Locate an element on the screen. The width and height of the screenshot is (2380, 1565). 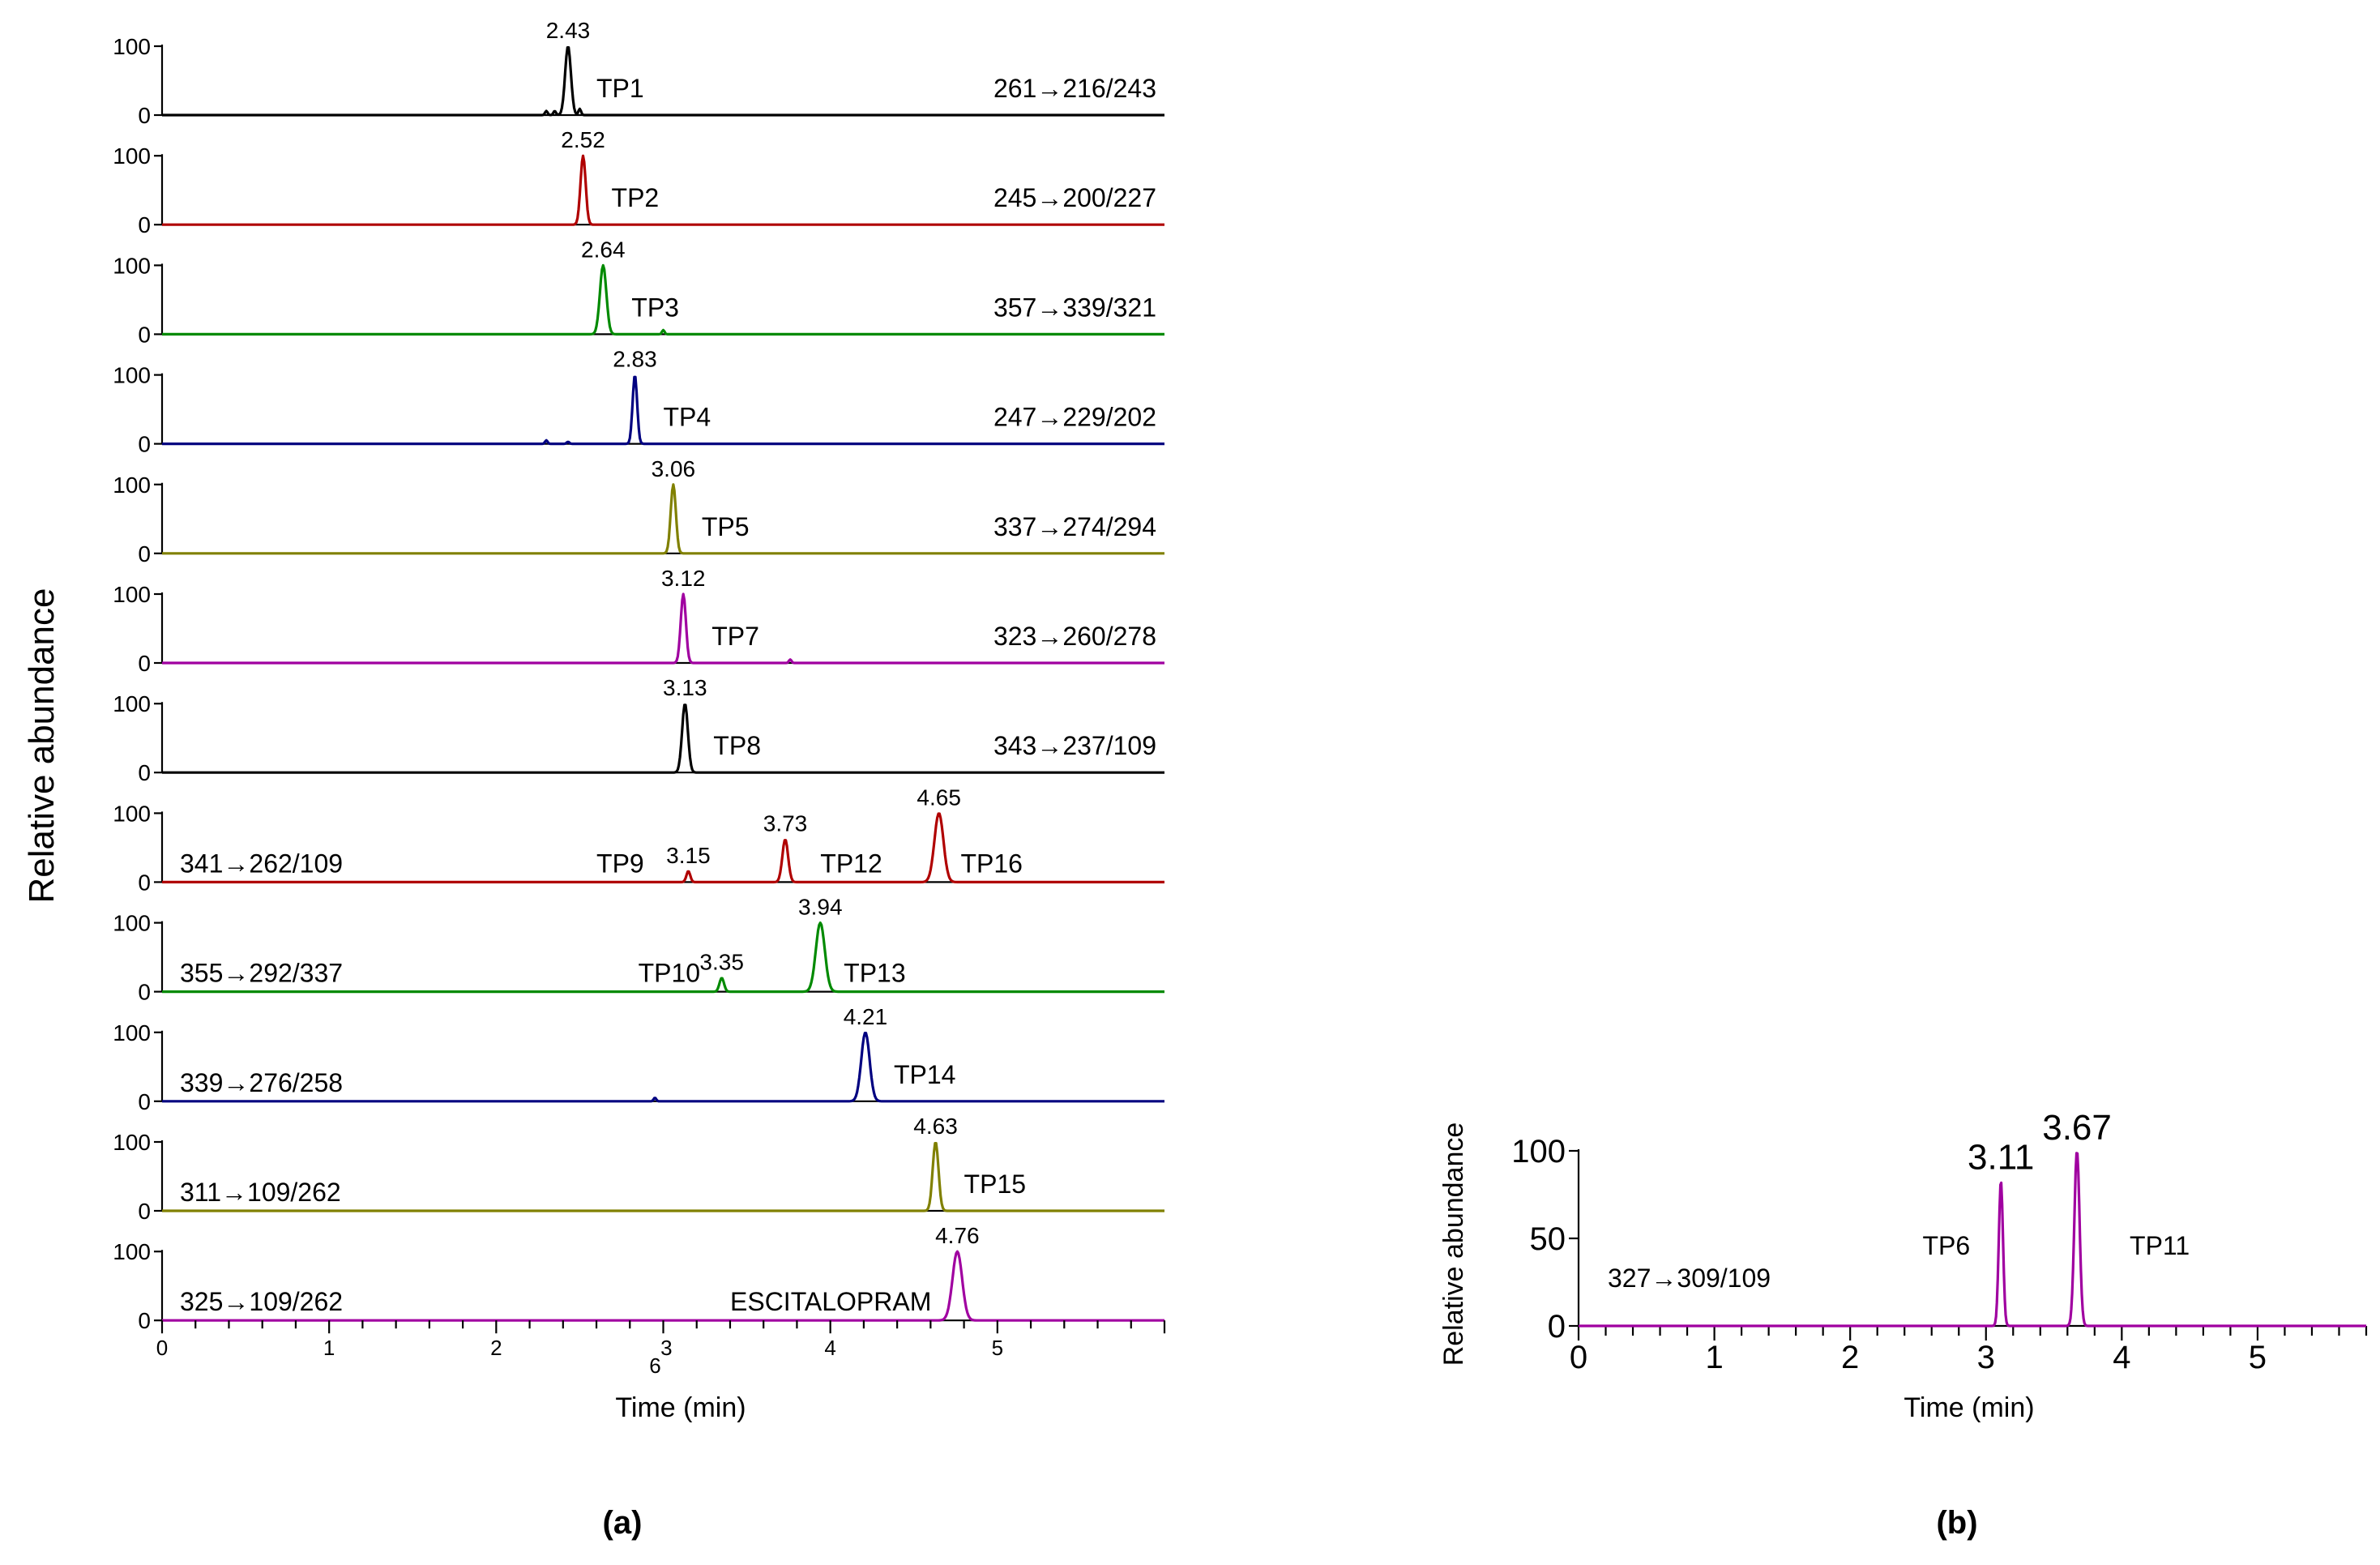
transition-label: 261→216/243 is located at coordinates (1075, 88).